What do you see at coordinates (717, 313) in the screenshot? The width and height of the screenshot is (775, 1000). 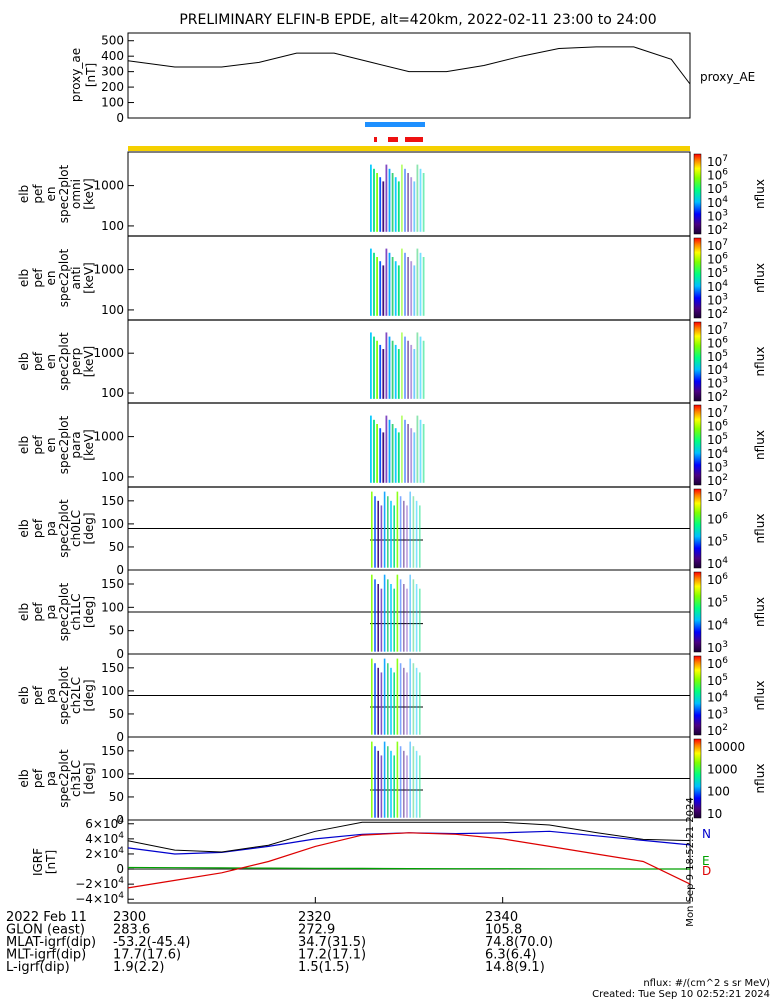 I see `anti-colorbar-tick-label: 10²` at bounding box center [717, 313].